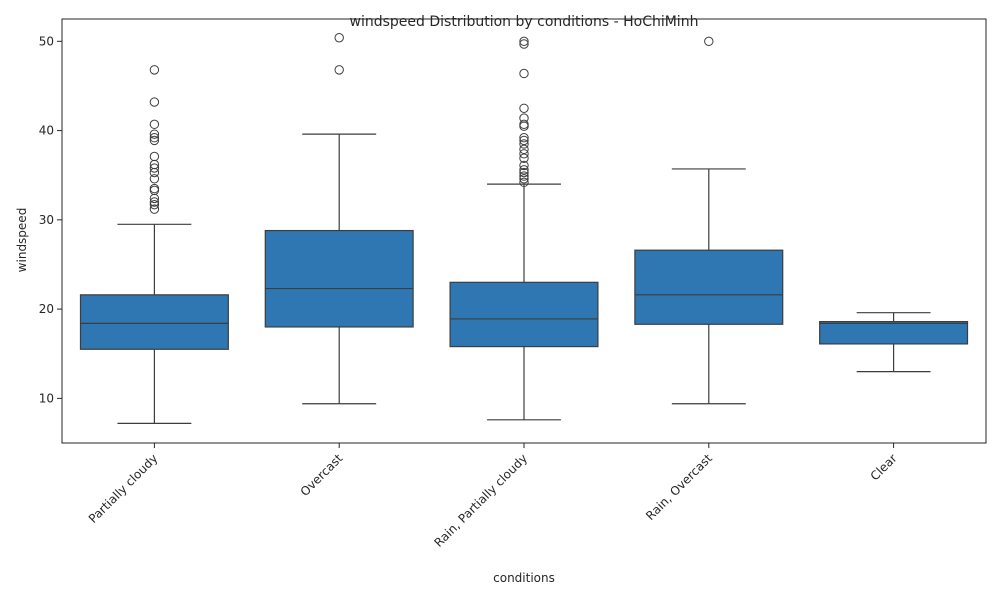 This screenshot has width=1000, height=600. Describe the element at coordinates (22, 240) in the screenshot. I see `y-axis-label: windspeed` at that location.